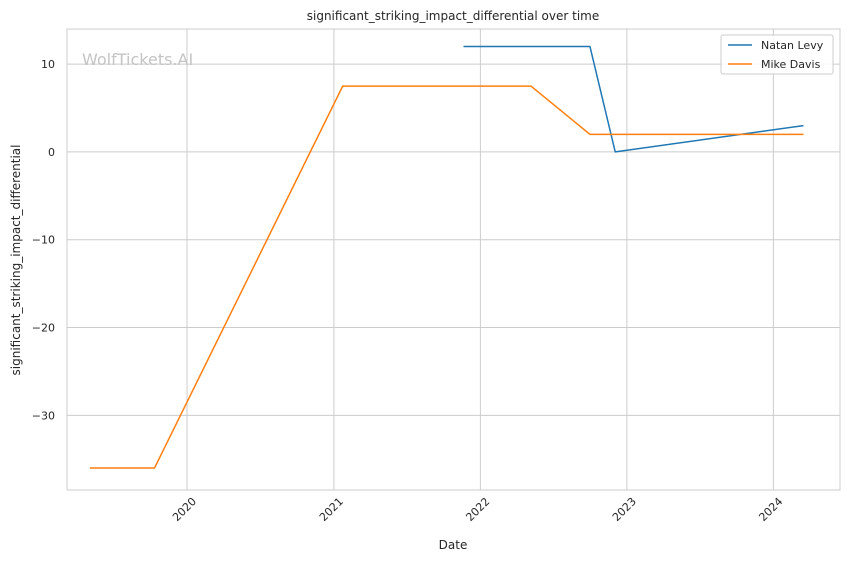 The height and width of the screenshot is (561, 850). What do you see at coordinates (137, 59) in the screenshot?
I see `watermark: WolfTickets.AI` at bounding box center [137, 59].